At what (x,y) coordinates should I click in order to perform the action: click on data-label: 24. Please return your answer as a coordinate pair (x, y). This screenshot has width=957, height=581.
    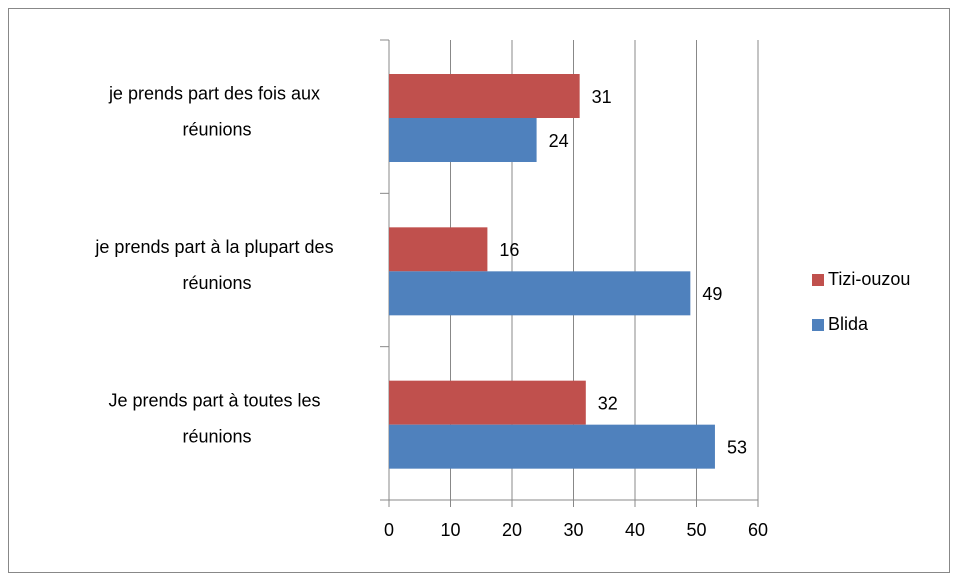
    Looking at the image, I should click on (559, 141).